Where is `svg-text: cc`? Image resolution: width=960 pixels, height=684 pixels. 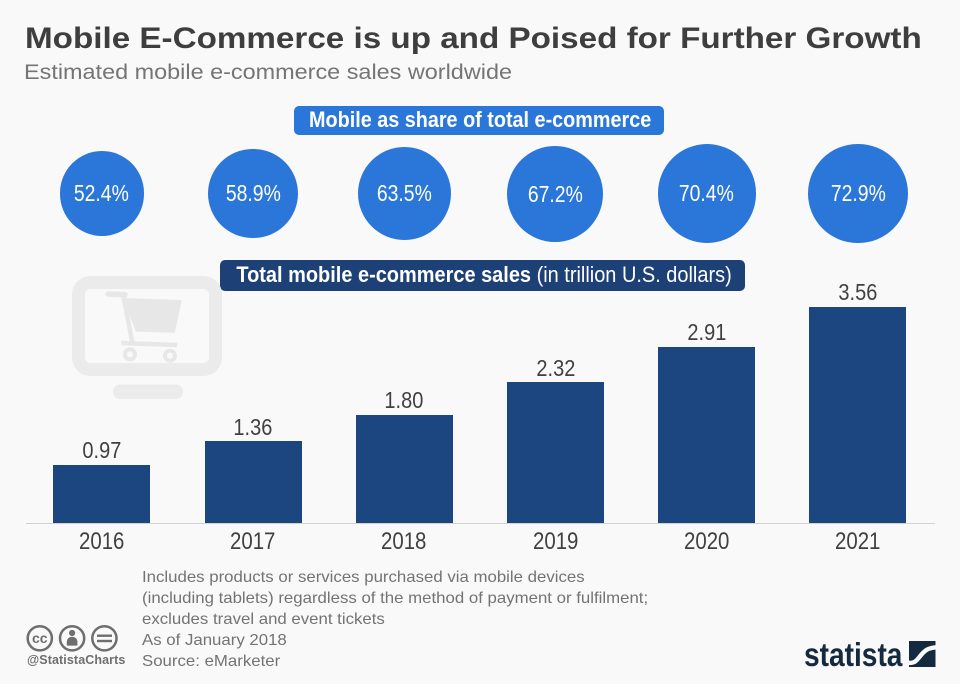 svg-text: cc is located at coordinates (40, 638).